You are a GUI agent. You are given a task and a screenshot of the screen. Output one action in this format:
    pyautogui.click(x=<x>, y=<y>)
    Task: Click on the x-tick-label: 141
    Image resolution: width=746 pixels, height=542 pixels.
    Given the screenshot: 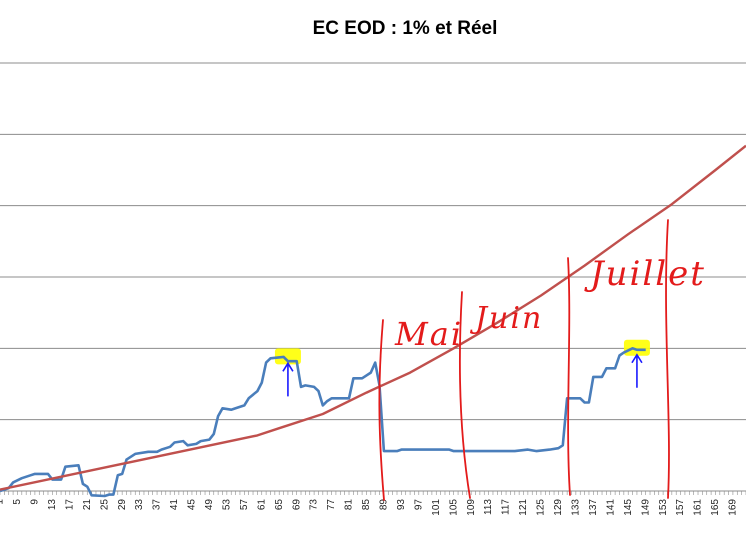 What is the action you would take?
    pyautogui.click(x=610, y=507)
    